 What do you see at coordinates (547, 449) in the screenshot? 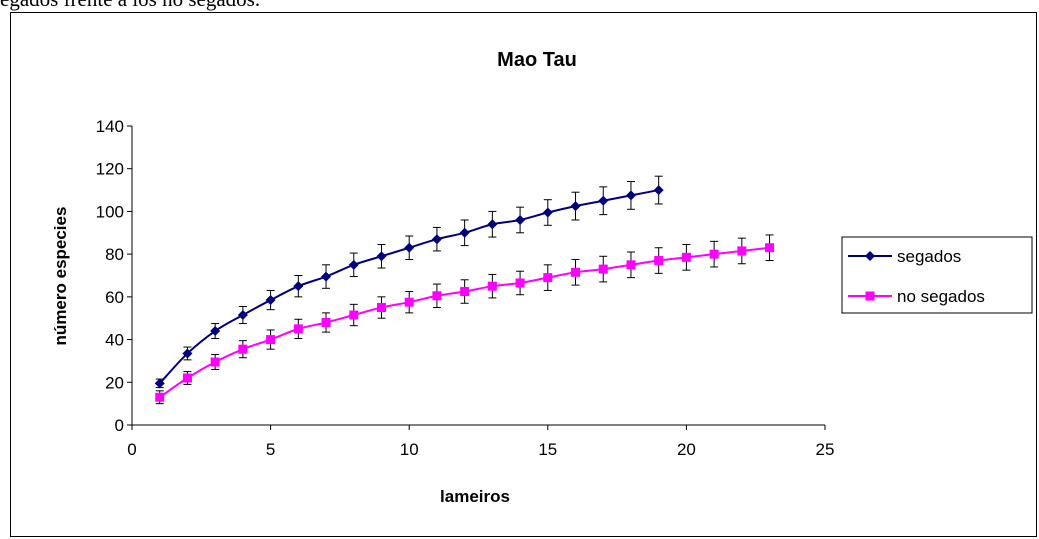
I see `x-tick-label: 15` at bounding box center [547, 449].